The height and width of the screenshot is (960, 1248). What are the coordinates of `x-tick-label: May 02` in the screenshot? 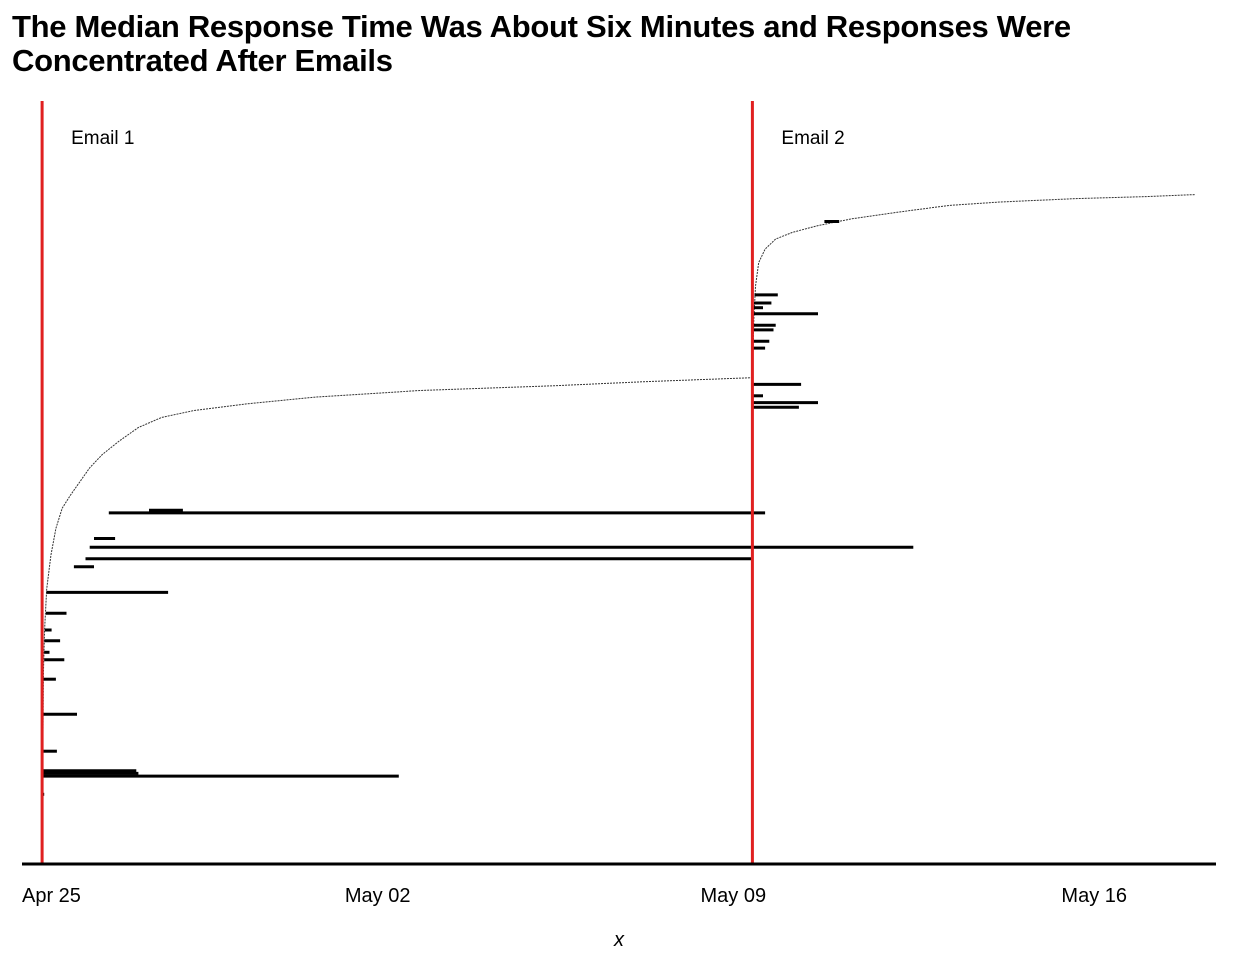 It's located at (378, 896).